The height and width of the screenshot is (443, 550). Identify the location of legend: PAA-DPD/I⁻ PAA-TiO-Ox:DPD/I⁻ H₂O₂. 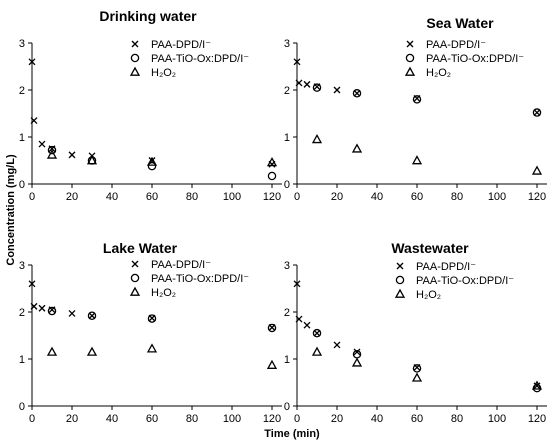
(454, 281).